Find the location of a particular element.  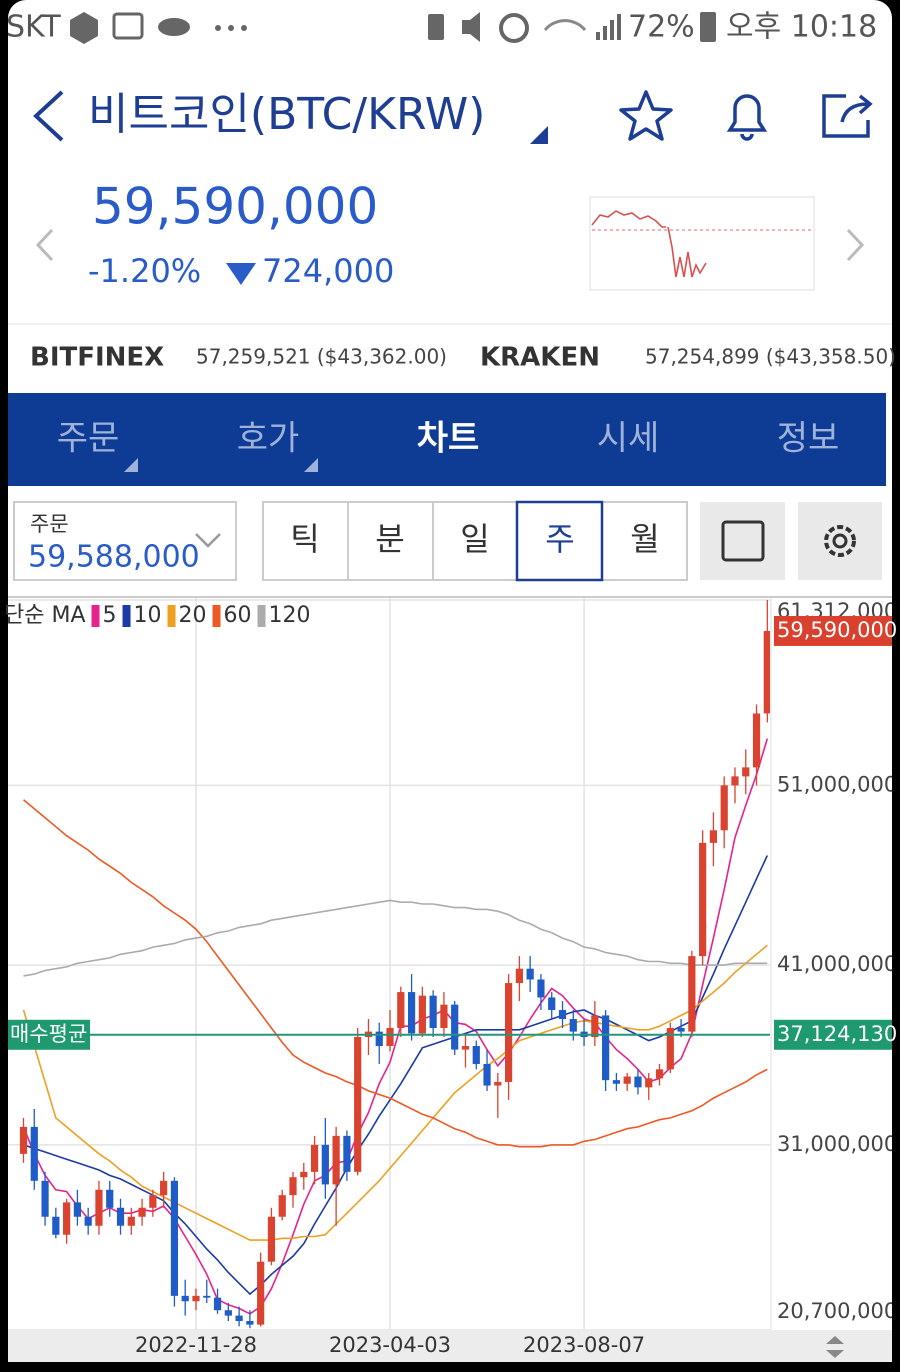

ma-line is located at coordinates (395, 938).